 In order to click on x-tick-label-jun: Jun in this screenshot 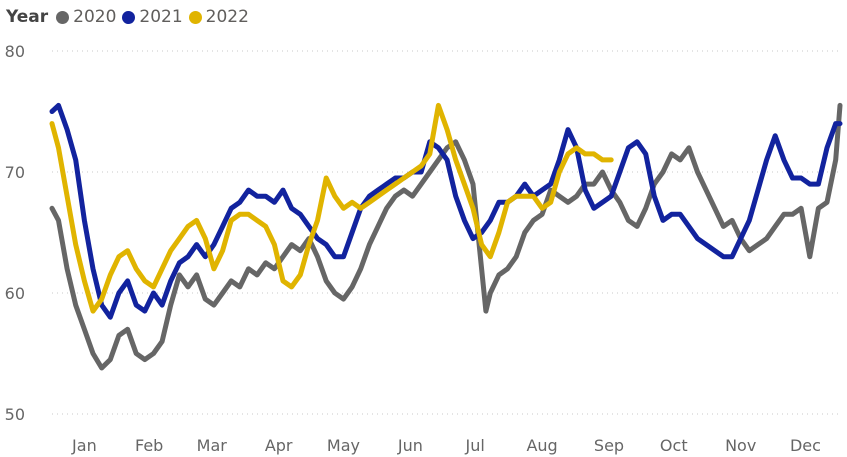, I will do `click(410, 445)`.